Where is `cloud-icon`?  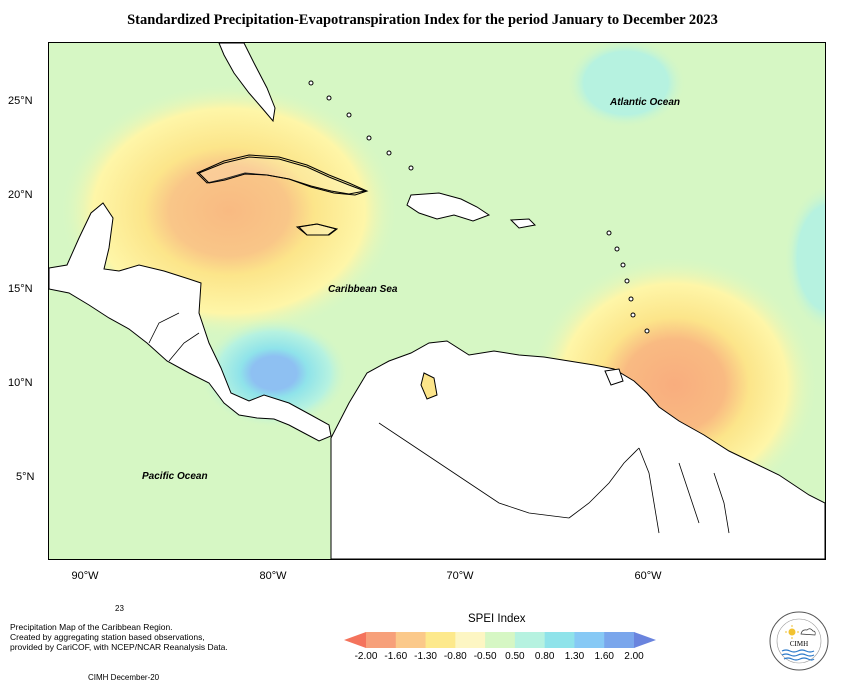 cloud-icon is located at coordinates (808, 632).